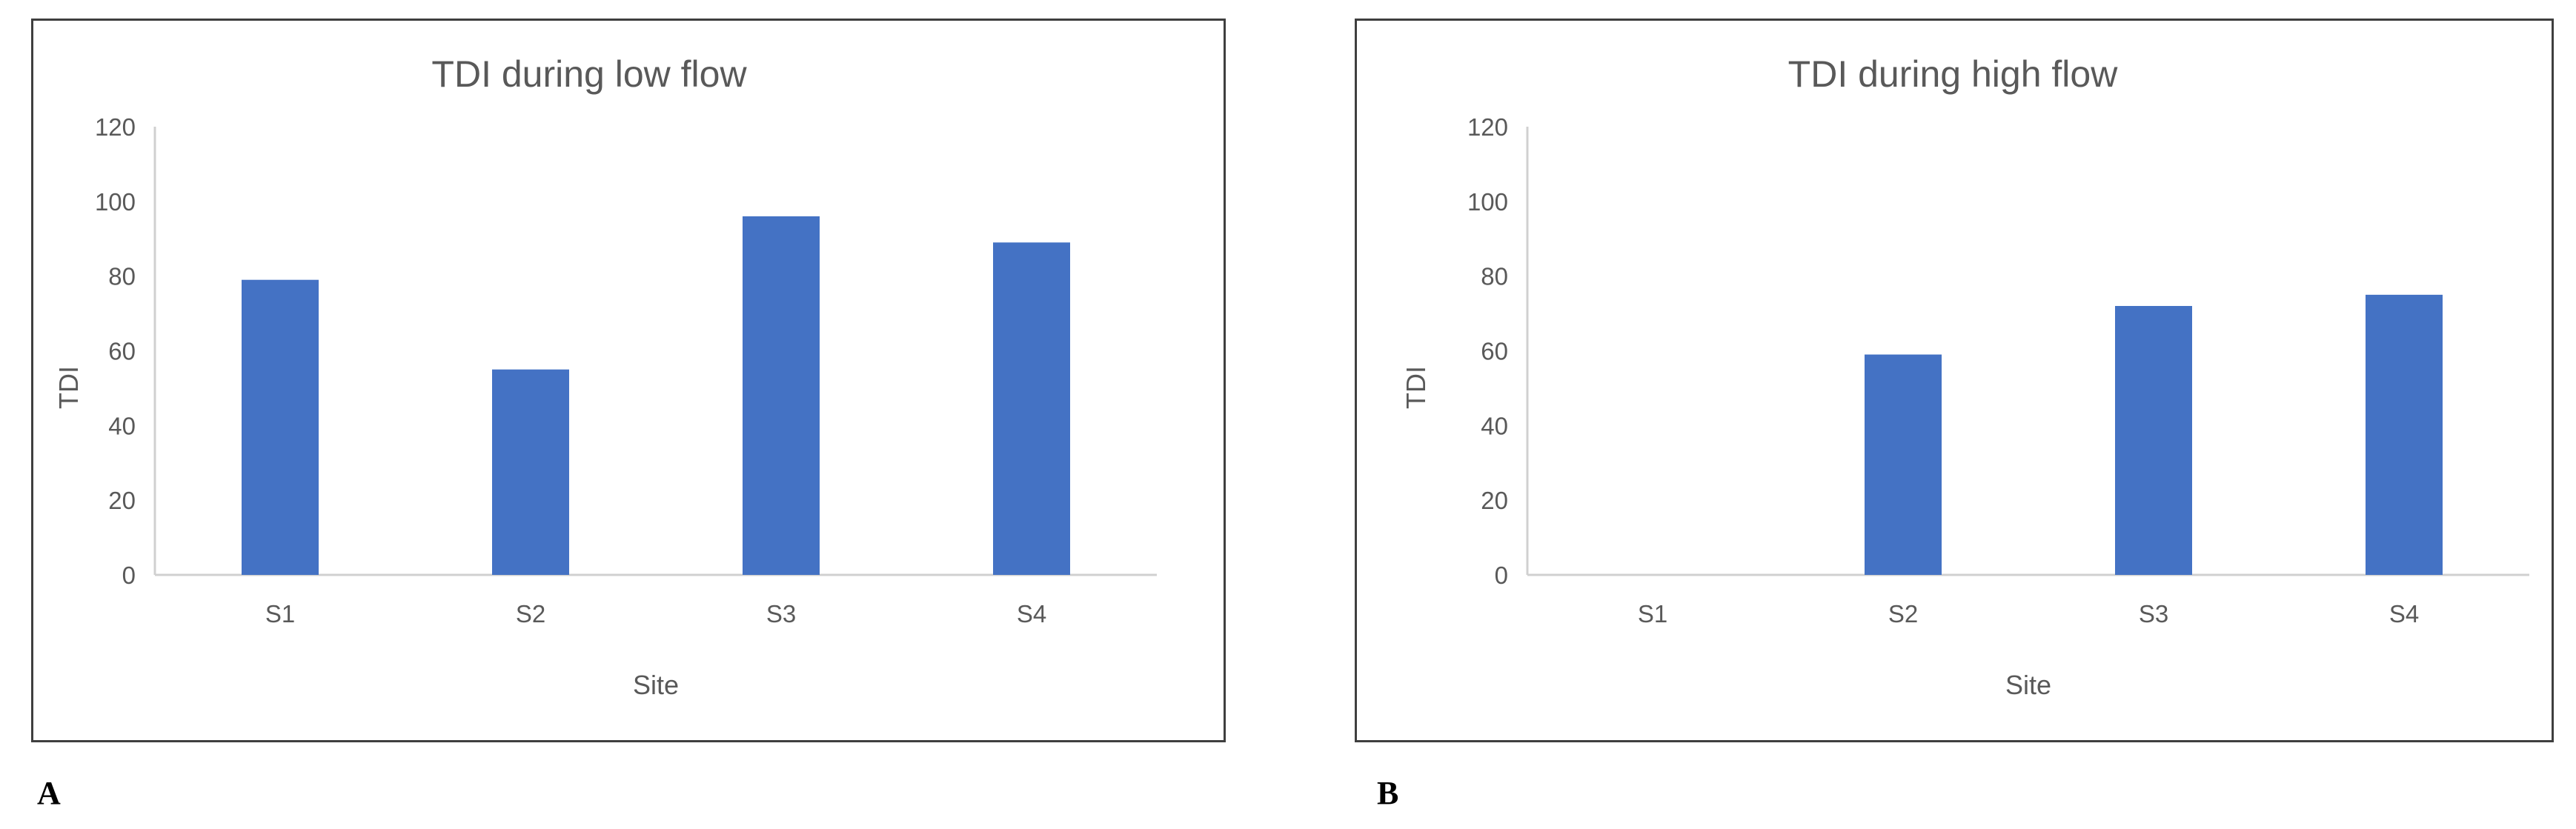  What do you see at coordinates (1388, 793) in the screenshot?
I see `panel-label-b: B` at bounding box center [1388, 793].